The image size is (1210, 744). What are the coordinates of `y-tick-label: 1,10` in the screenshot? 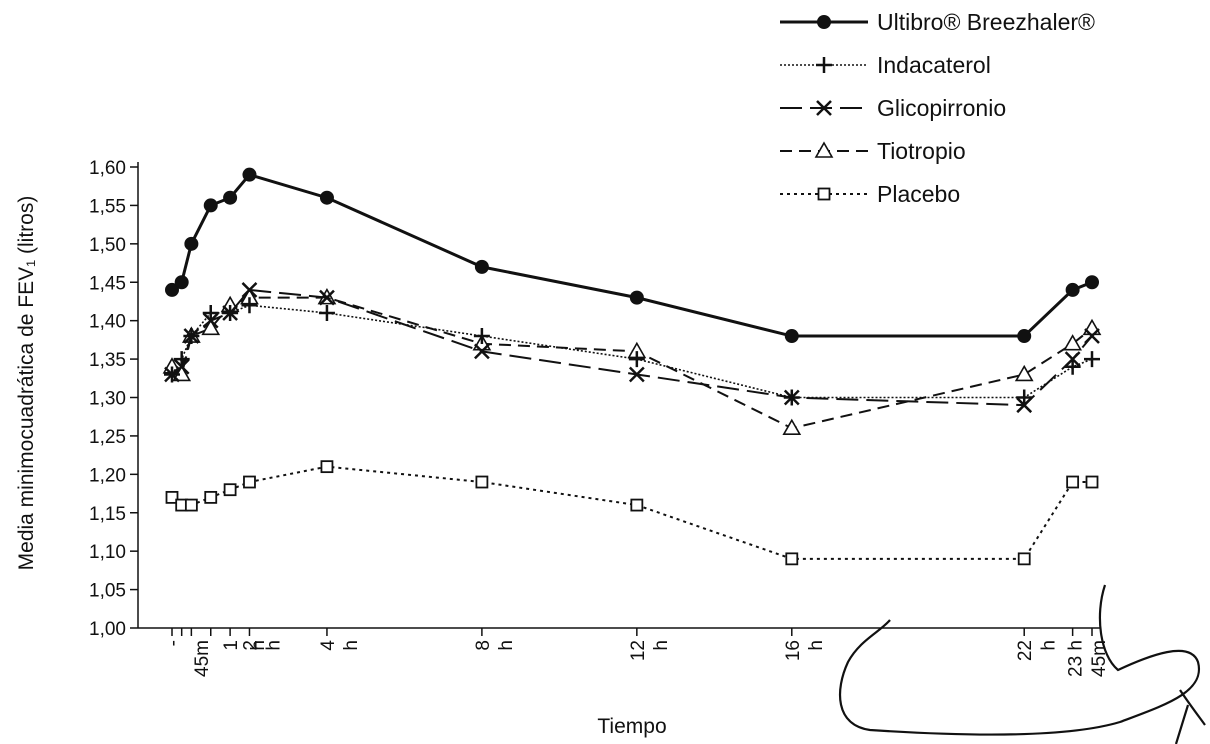 It's located at (107, 552).